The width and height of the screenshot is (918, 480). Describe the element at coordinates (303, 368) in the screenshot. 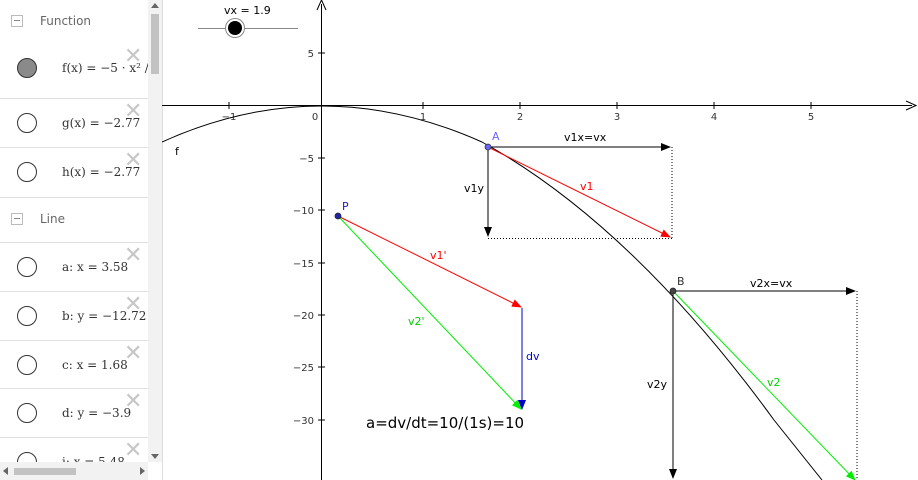

I see `y-tick-label: −25` at that location.